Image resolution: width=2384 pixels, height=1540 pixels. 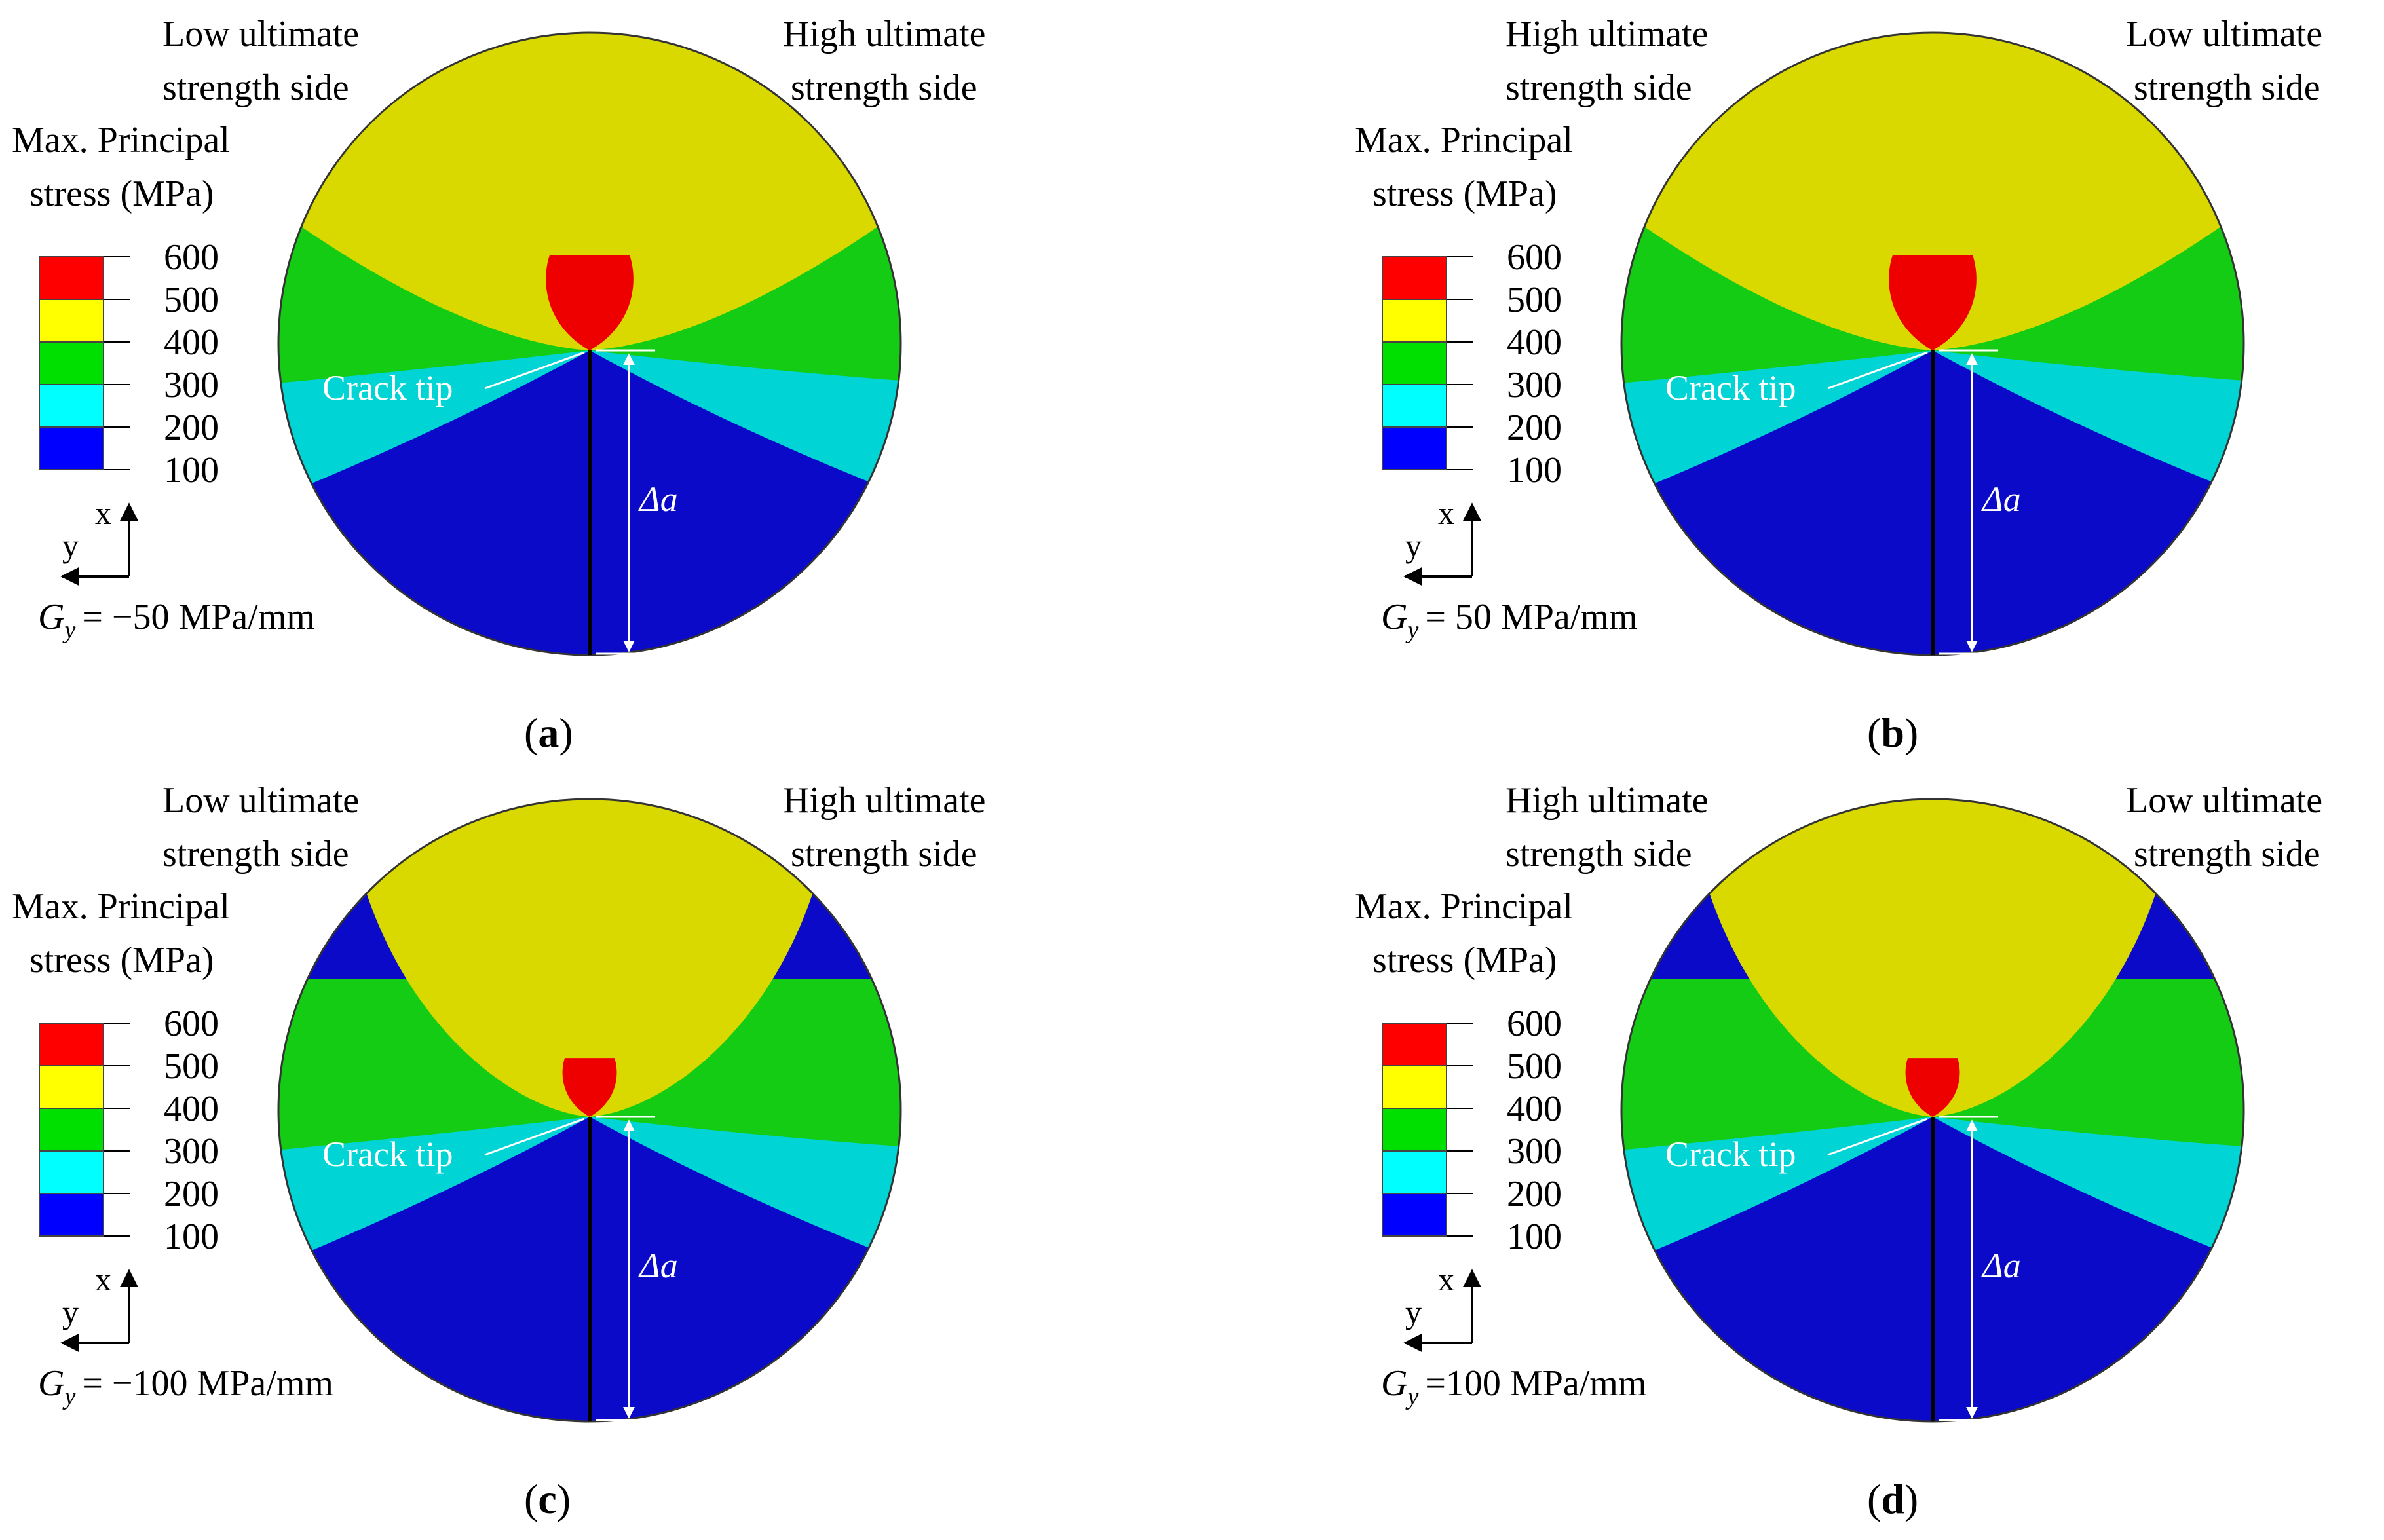 I want to click on gradient-label: Gy =100 MPa/mm, so click(x=1513, y=1386).